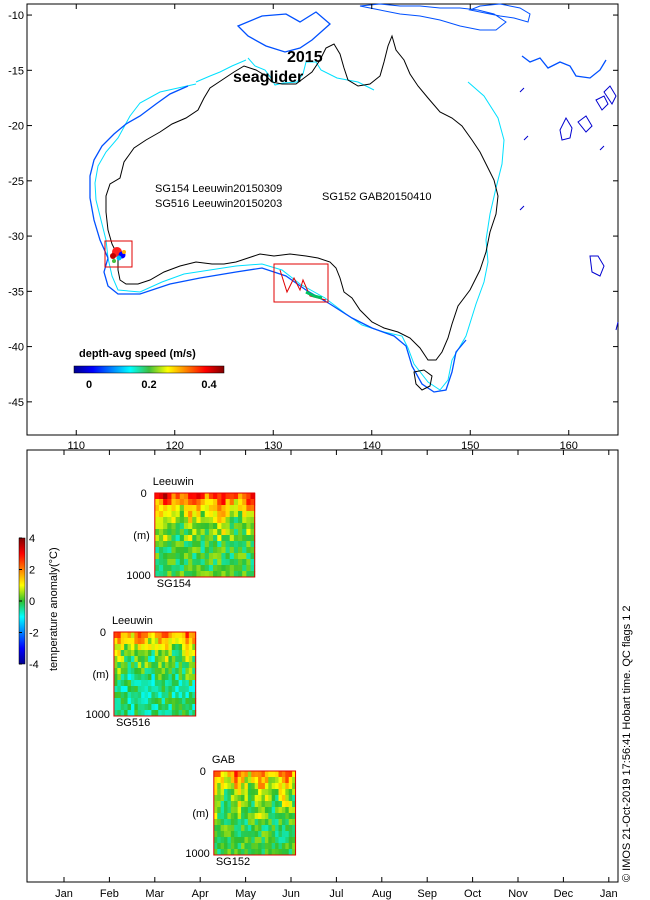 The image size is (650, 900). I want to click on glider-section-panel: GAB 0 (m) 1000 SG152, so click(241, 811).